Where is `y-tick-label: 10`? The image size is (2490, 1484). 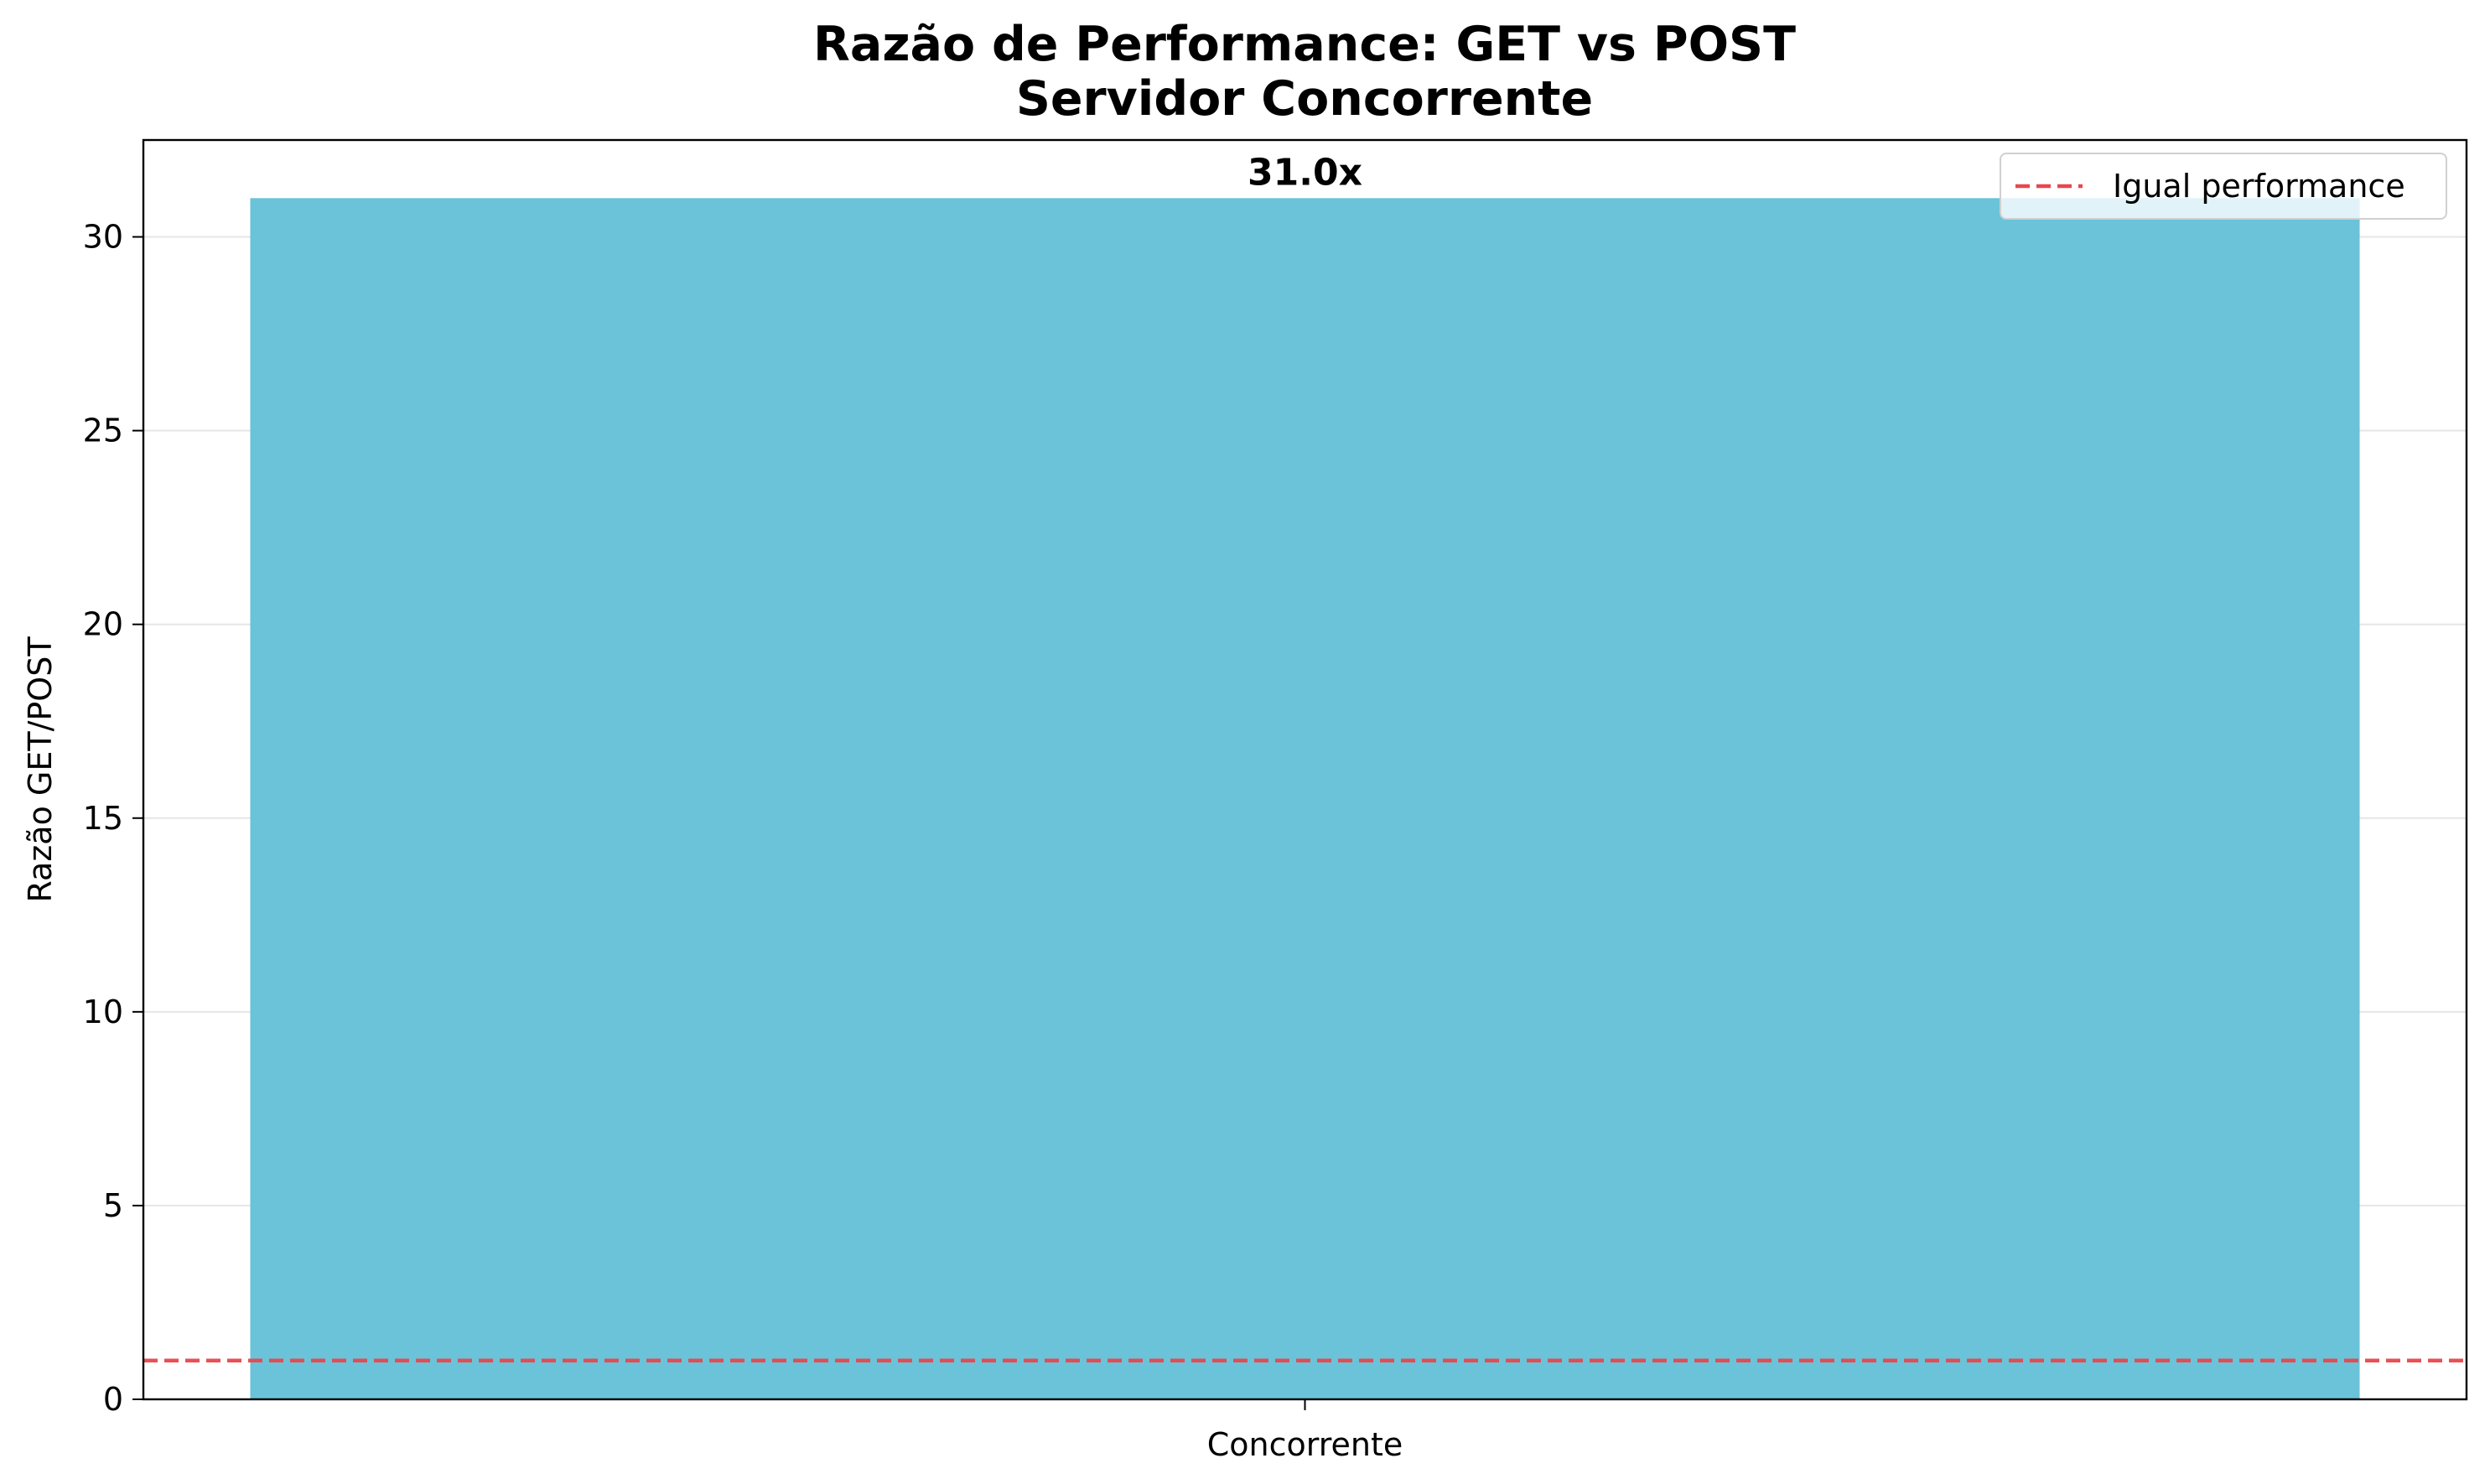 y-tick-label: 10 is located at coordinates (103, 1012).